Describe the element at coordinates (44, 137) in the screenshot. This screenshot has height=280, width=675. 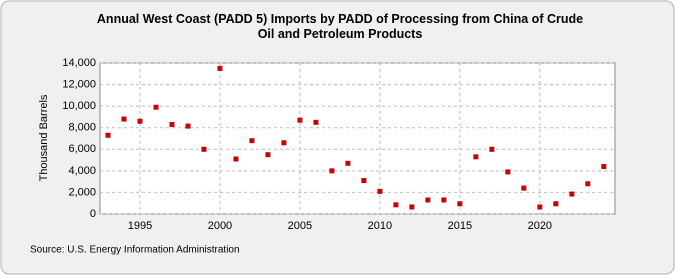
I see `y-axis-title: Thousand Barrels` at that location.